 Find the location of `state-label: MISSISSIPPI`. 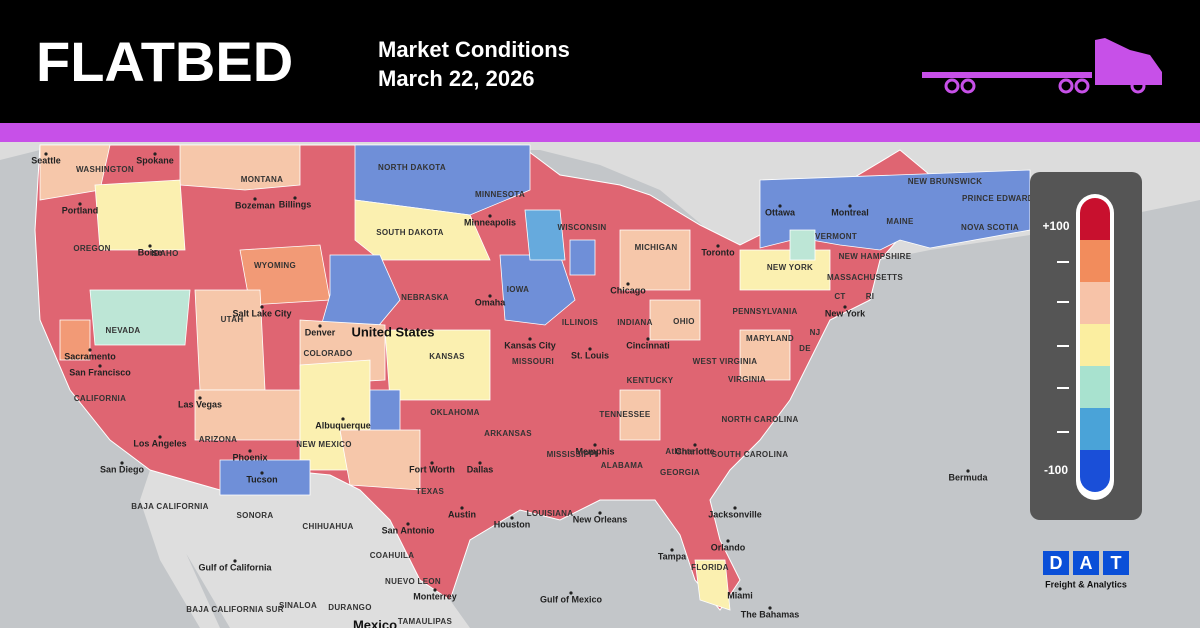

state-label: MISSISSIPPI is located at coordinates (572, 454).